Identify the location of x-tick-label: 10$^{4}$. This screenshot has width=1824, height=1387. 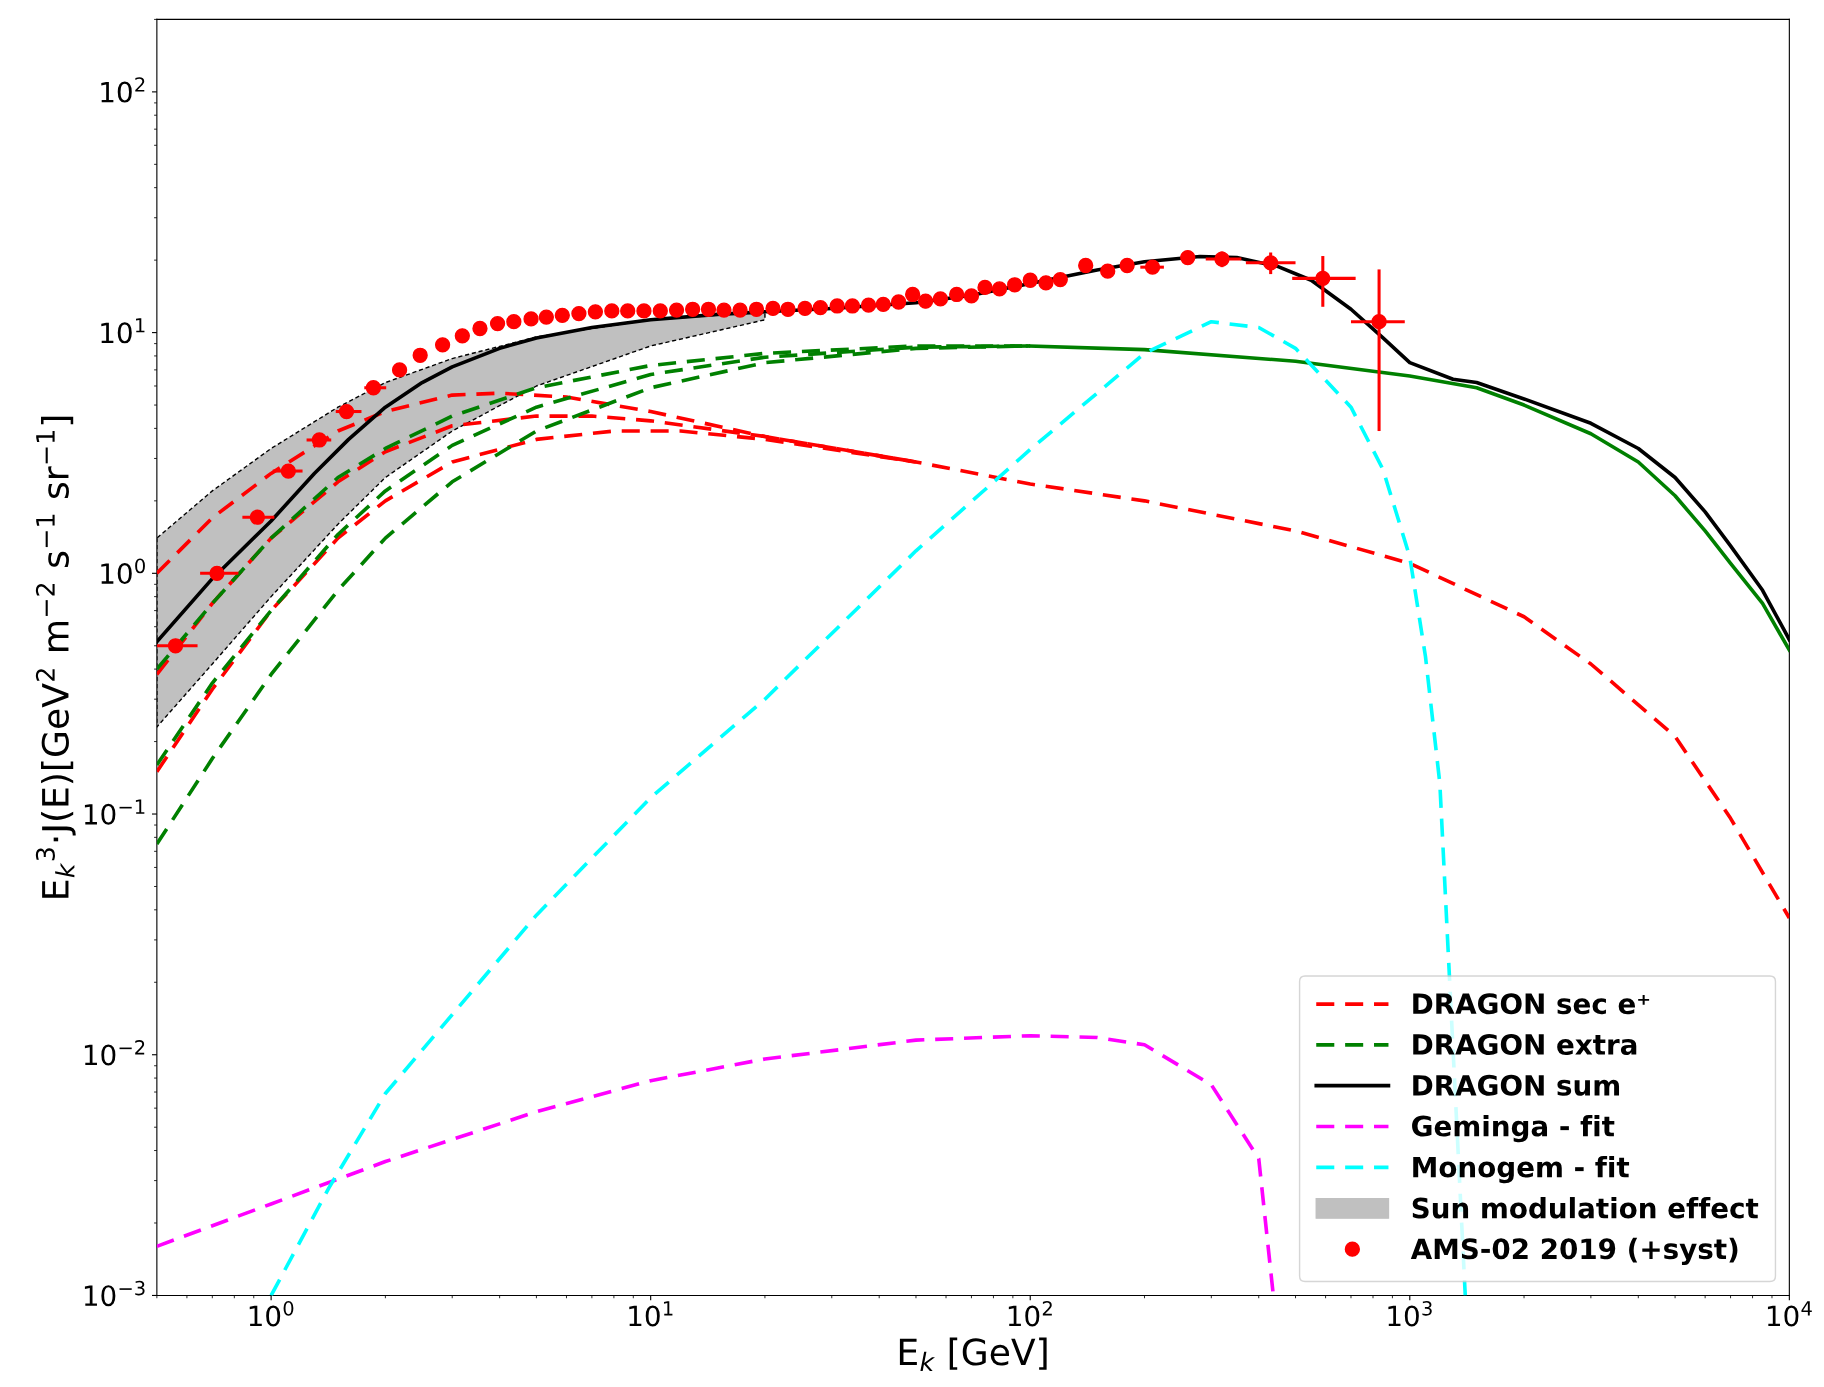
(1789, 1314).